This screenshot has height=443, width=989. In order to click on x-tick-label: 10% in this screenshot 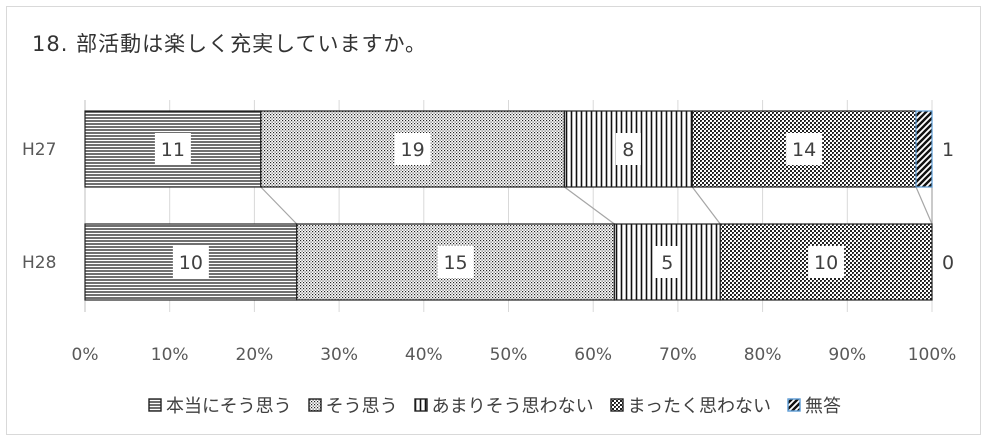, I will do `click(170, 355)`.